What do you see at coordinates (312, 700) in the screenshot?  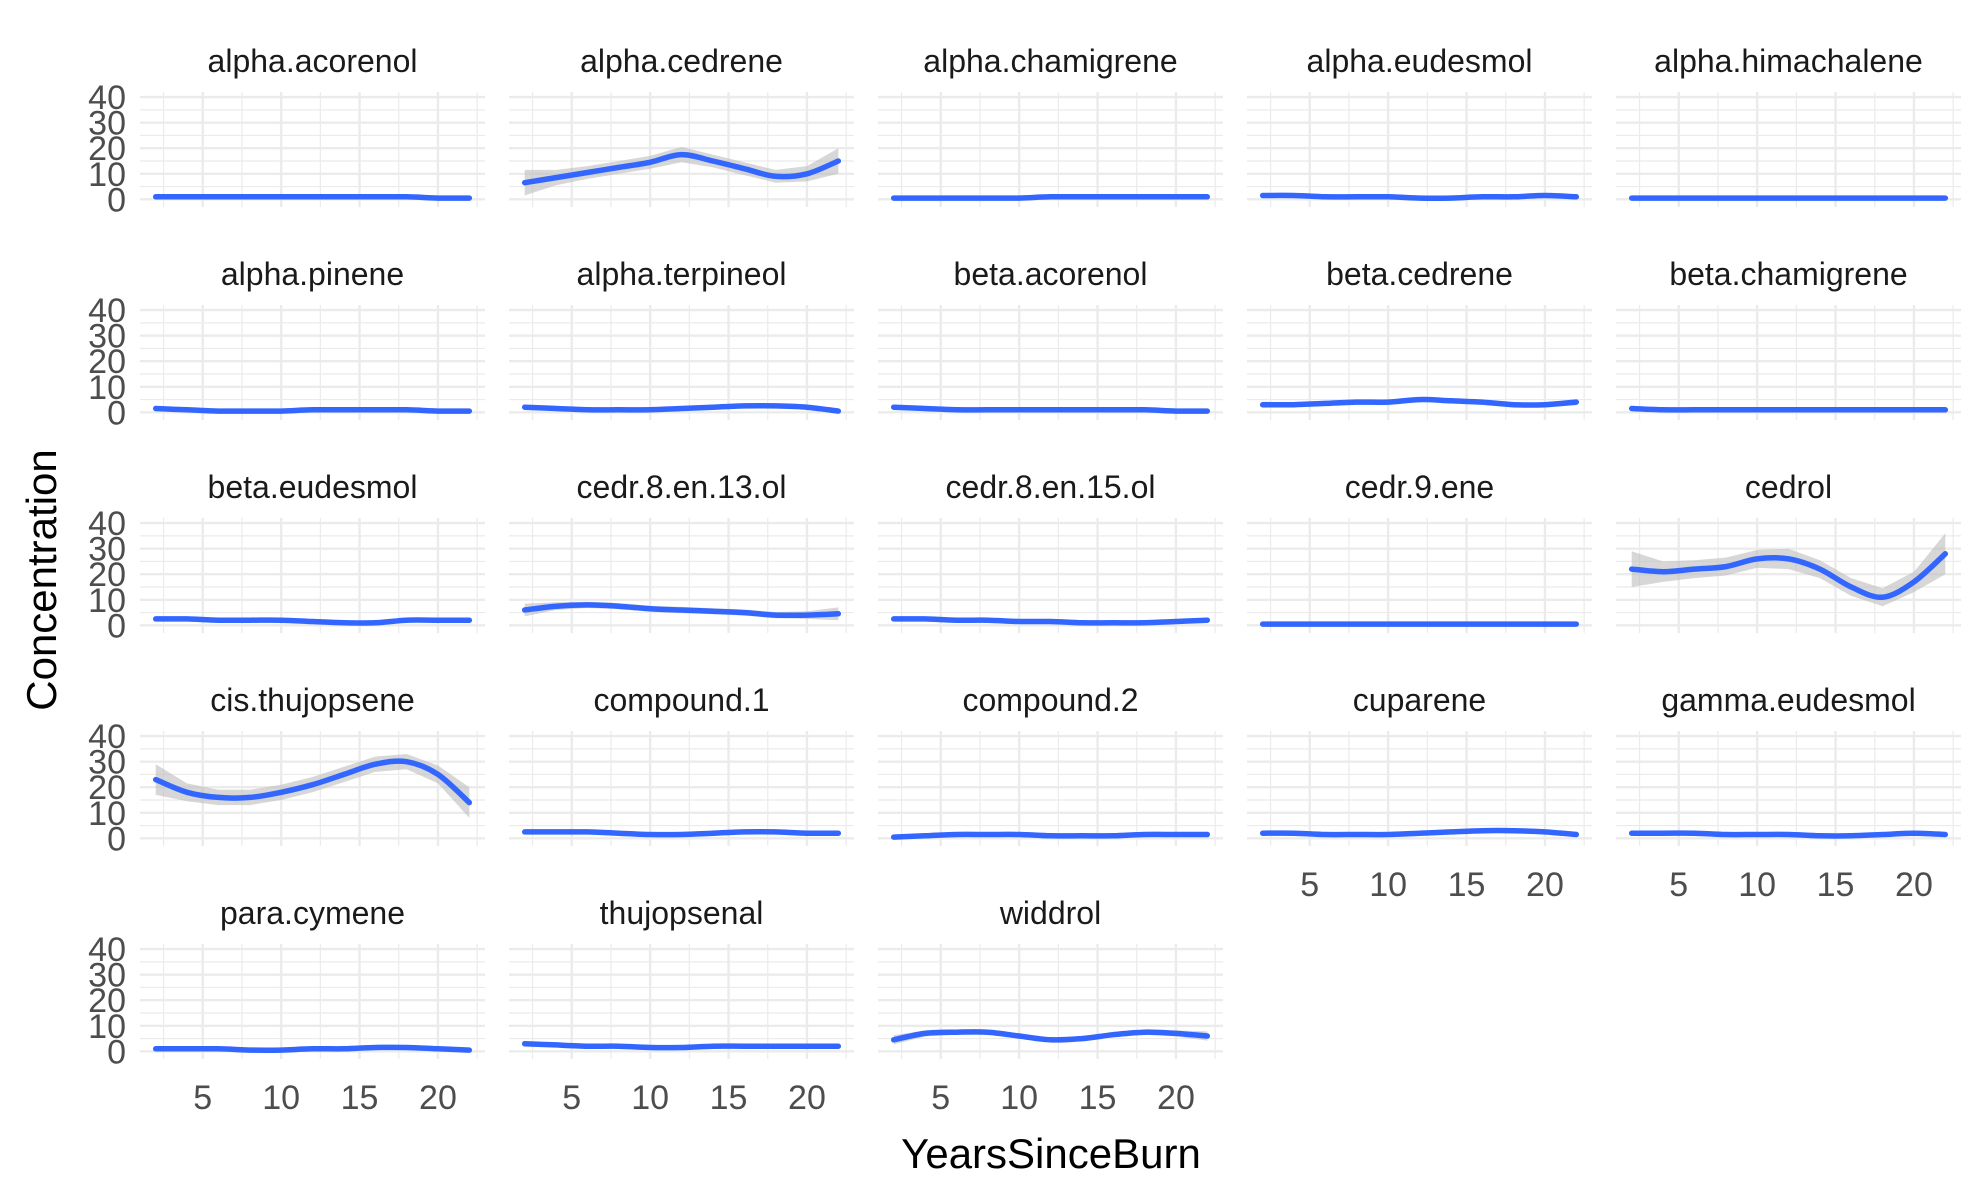 I see `facet-title: cis.thujopsene` at bounding box center [312, 700].